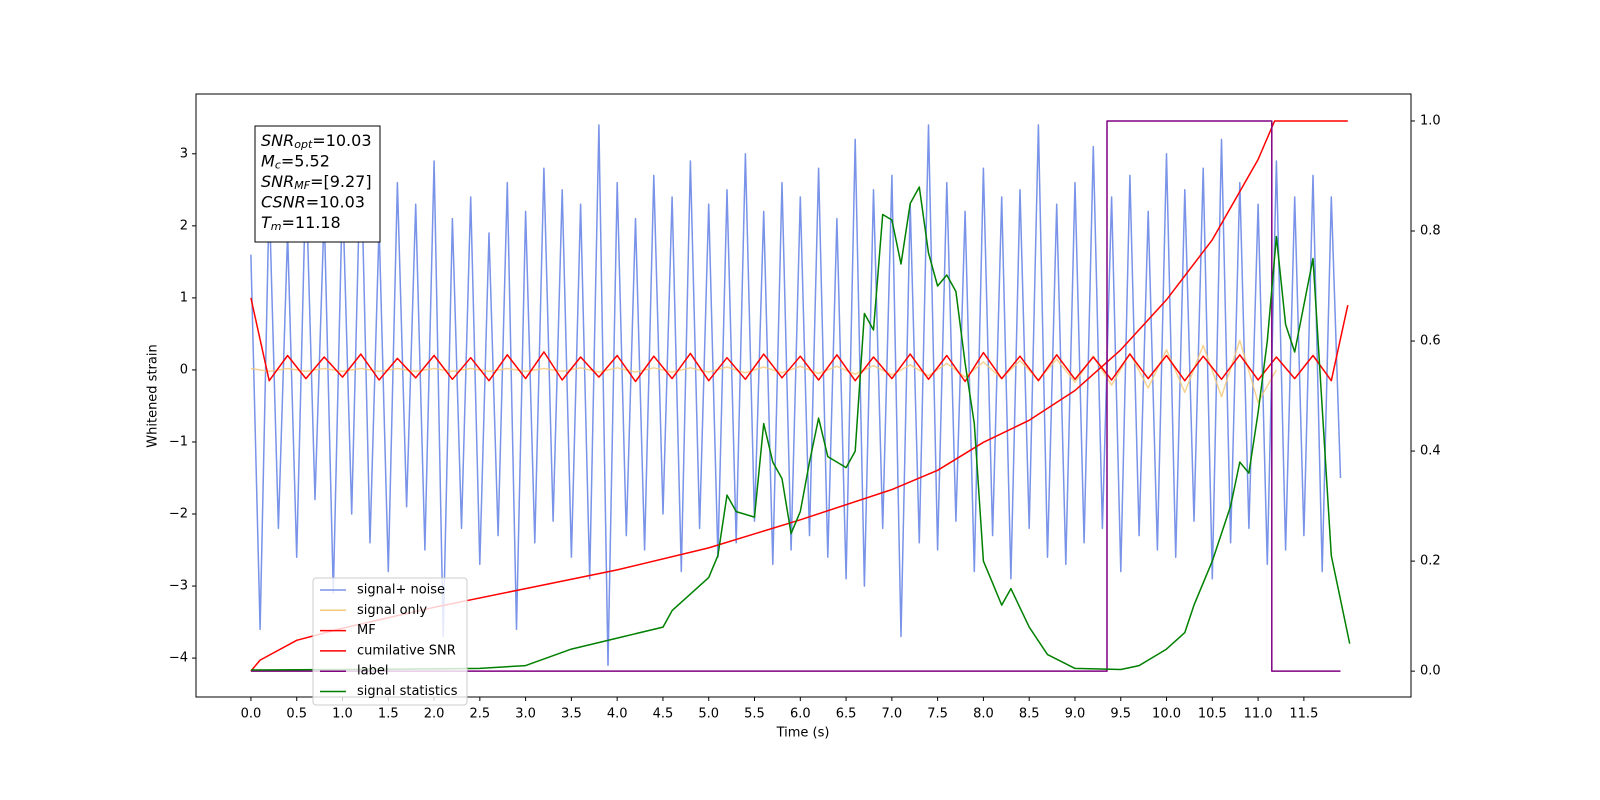  I want to click on legend-label: label, so click(372, 671).